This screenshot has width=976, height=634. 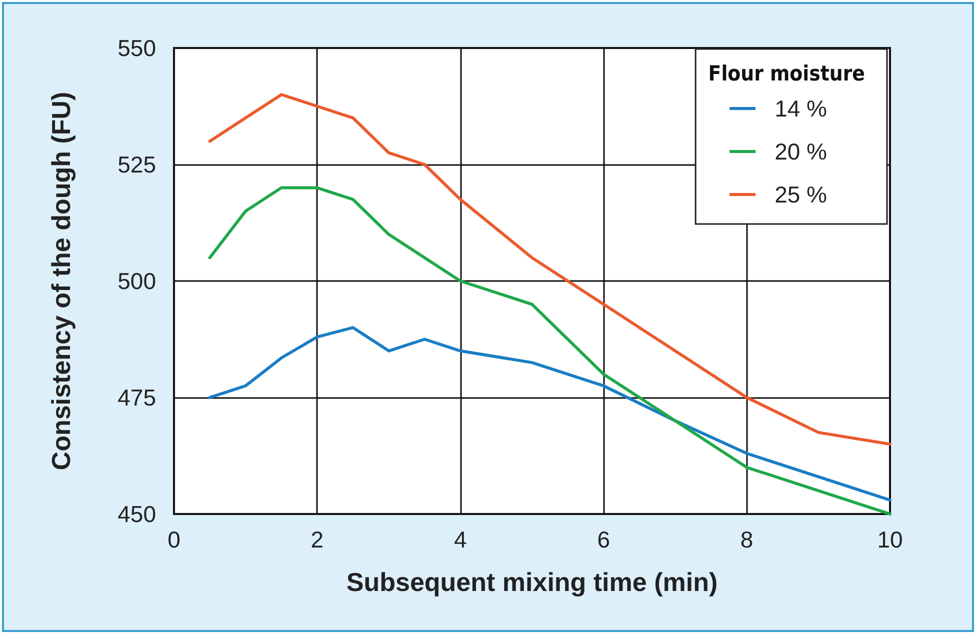 What do you see at coordinates (137, 514) in the screenshot?
I see `y-tick-label: 450` at bounding box center [137, 514].